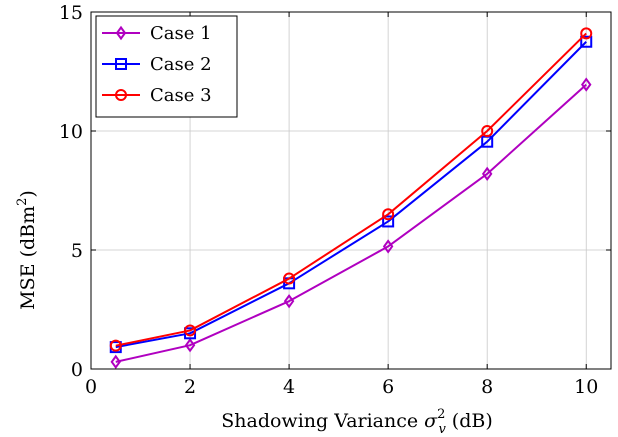 The width and height of the screenshot is (618, 437). I want to click on x-axis-label-text: Shadowing Variance, so click(319, 421).